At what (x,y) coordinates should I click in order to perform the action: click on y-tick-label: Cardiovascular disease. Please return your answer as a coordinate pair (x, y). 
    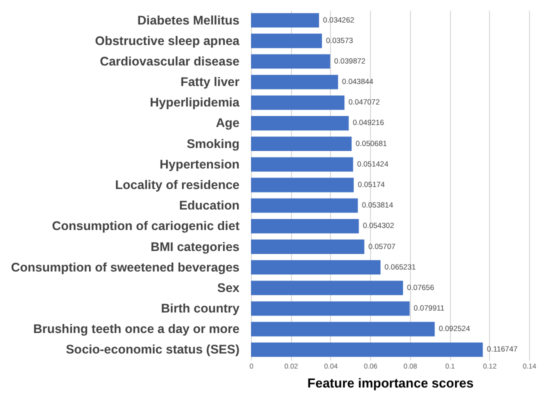
    Looking at the image, I should click on (170, 61).